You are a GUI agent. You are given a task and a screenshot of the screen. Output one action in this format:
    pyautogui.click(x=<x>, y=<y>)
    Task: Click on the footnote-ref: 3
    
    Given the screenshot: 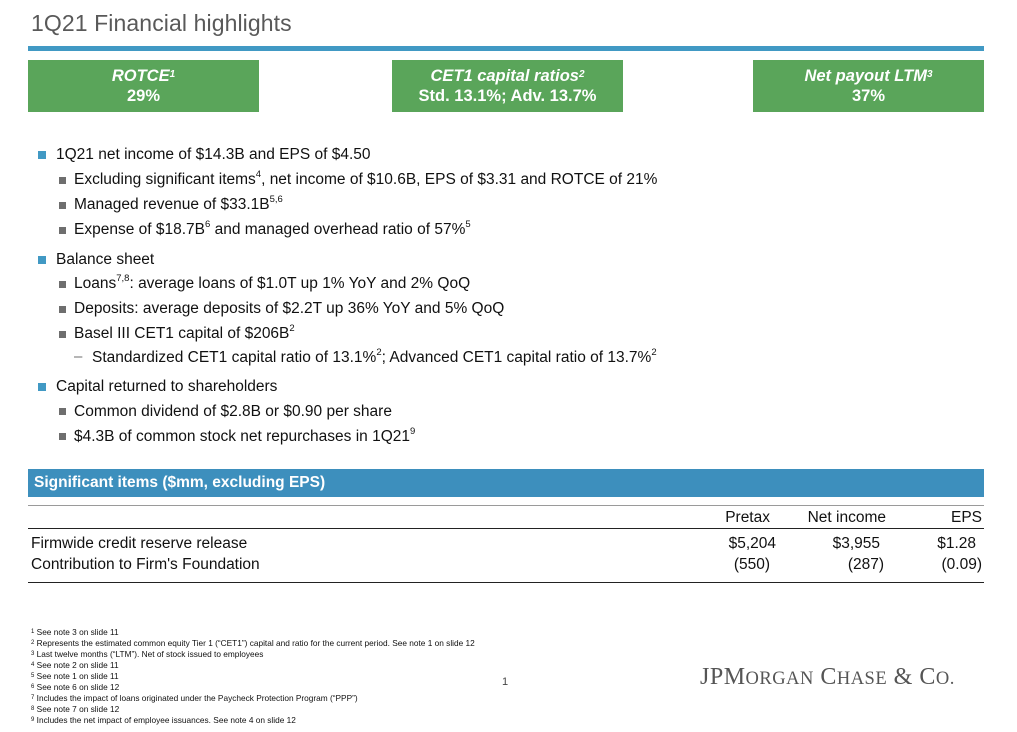 What is the action you would take?
    pyautogui.click(x=929, y=74)
    